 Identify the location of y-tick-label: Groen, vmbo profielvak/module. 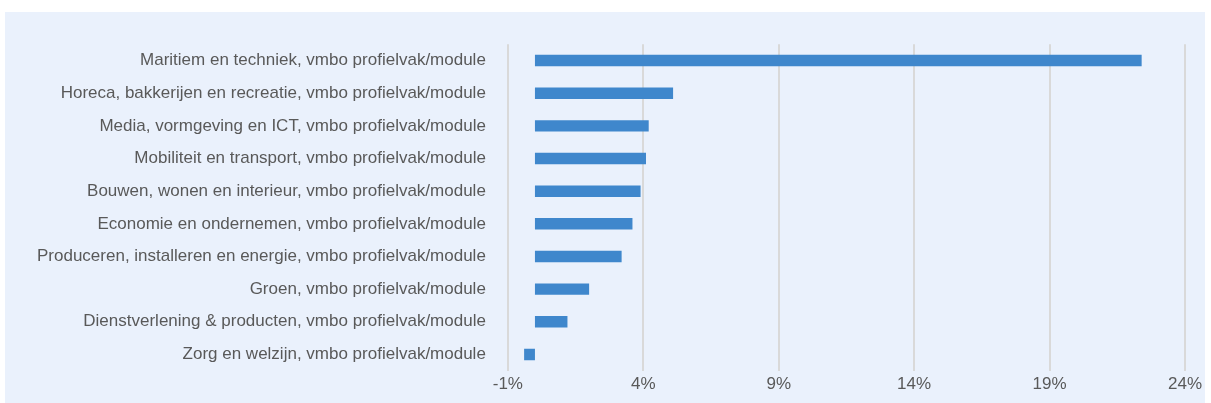
(367, 288).